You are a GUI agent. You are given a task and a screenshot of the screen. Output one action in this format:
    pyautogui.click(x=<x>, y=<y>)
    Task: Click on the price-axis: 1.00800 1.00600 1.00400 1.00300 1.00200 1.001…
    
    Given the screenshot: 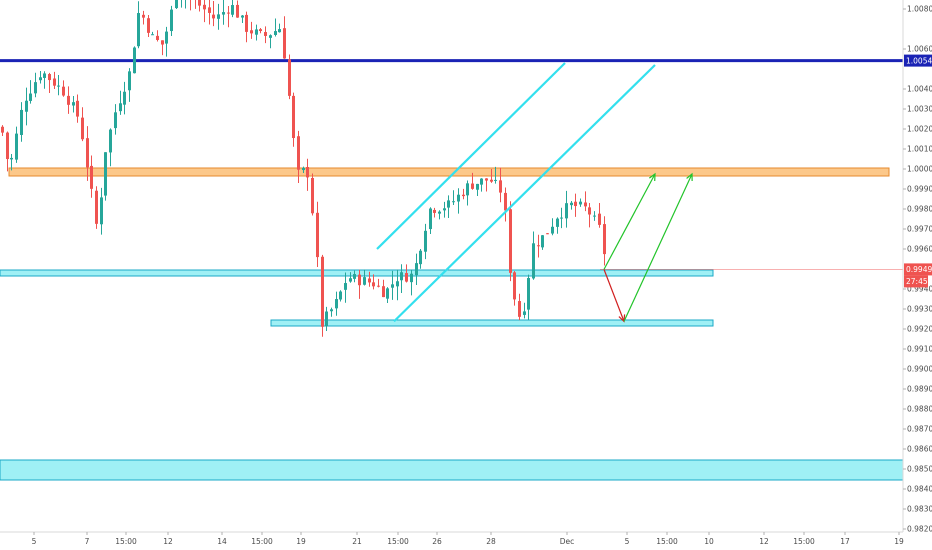 What is the action you would take?
    pyautogui.click(x=917, y=269)
    